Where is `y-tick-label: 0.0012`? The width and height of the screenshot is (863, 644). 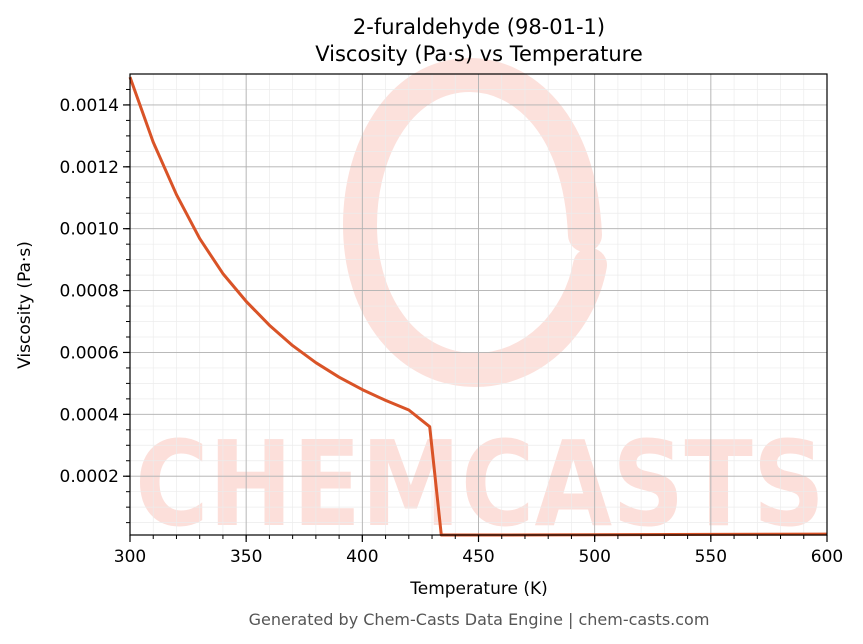
y-tick-label: 0.0012 is located at coordinates (89, 168).